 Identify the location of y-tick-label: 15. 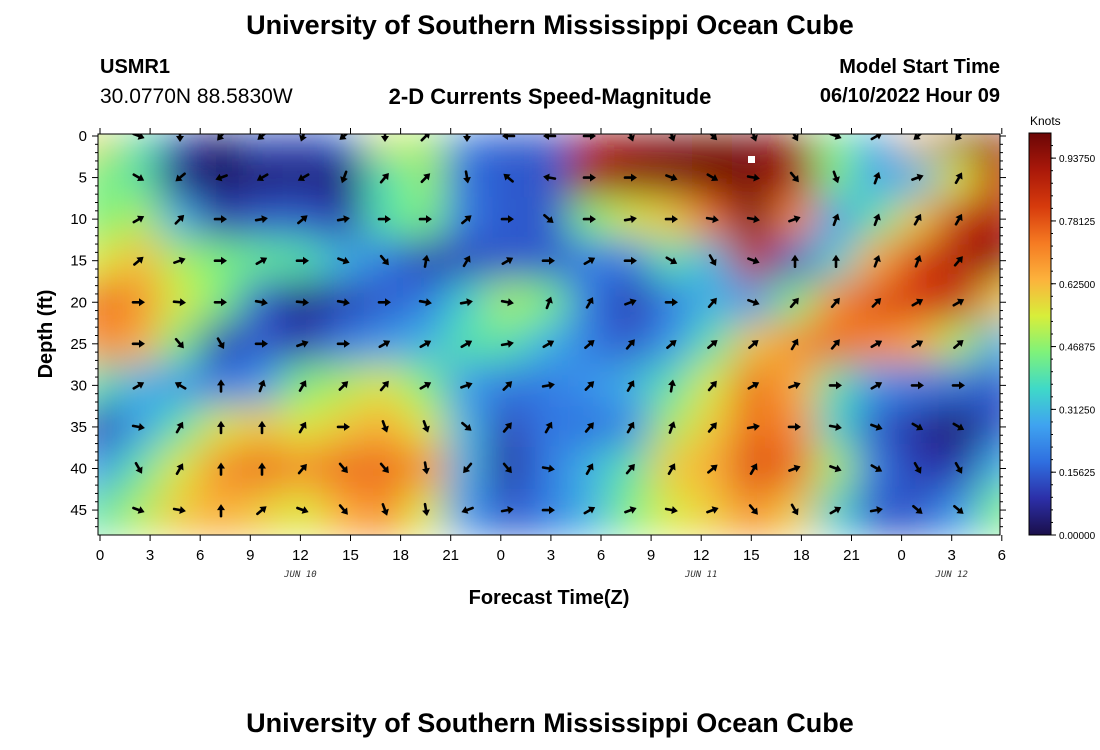
(78, 261).